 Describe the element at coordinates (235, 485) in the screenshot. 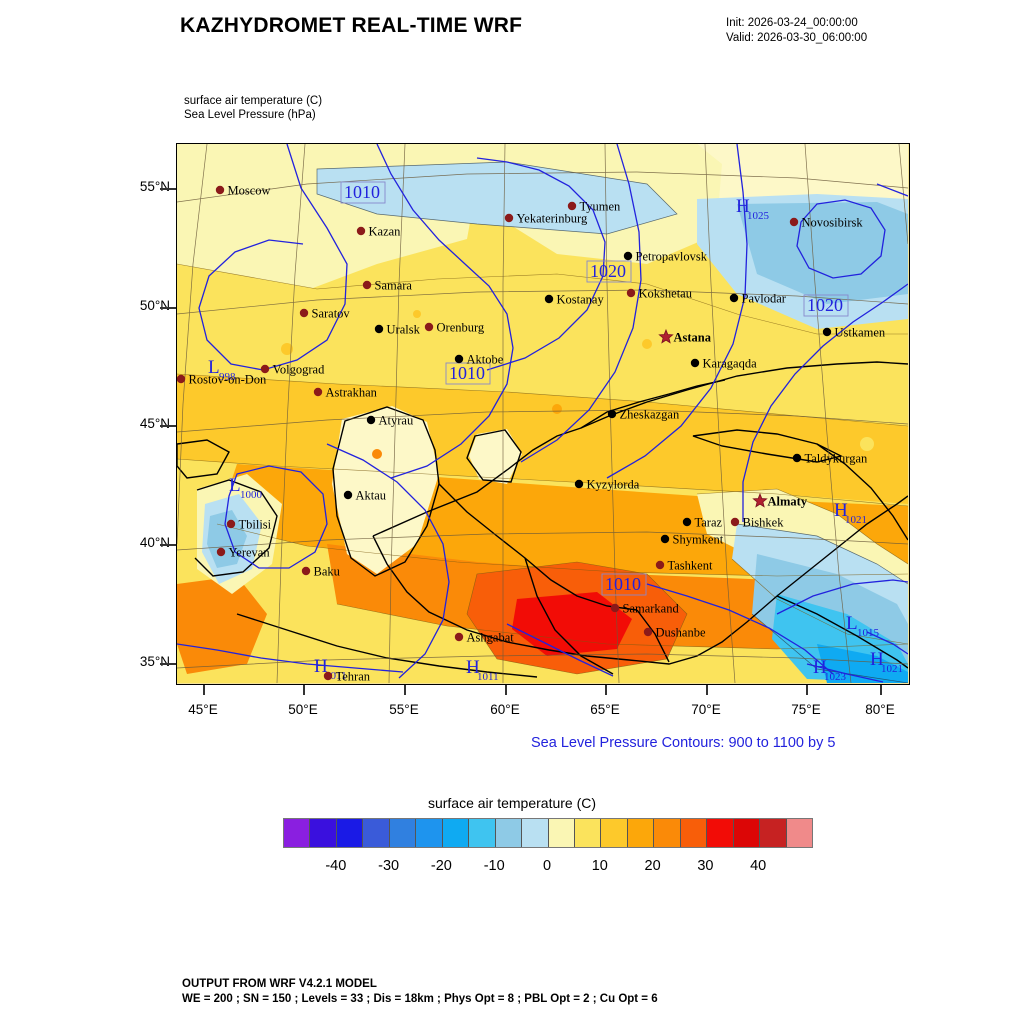

I see `svg-text: L` at that location.